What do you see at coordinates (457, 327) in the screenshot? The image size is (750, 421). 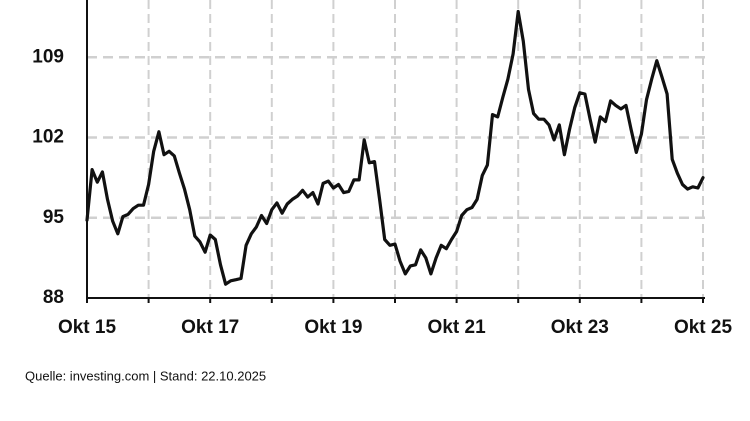 I see `x-tick-label: Okt 21` at bounding box center [457, 327].